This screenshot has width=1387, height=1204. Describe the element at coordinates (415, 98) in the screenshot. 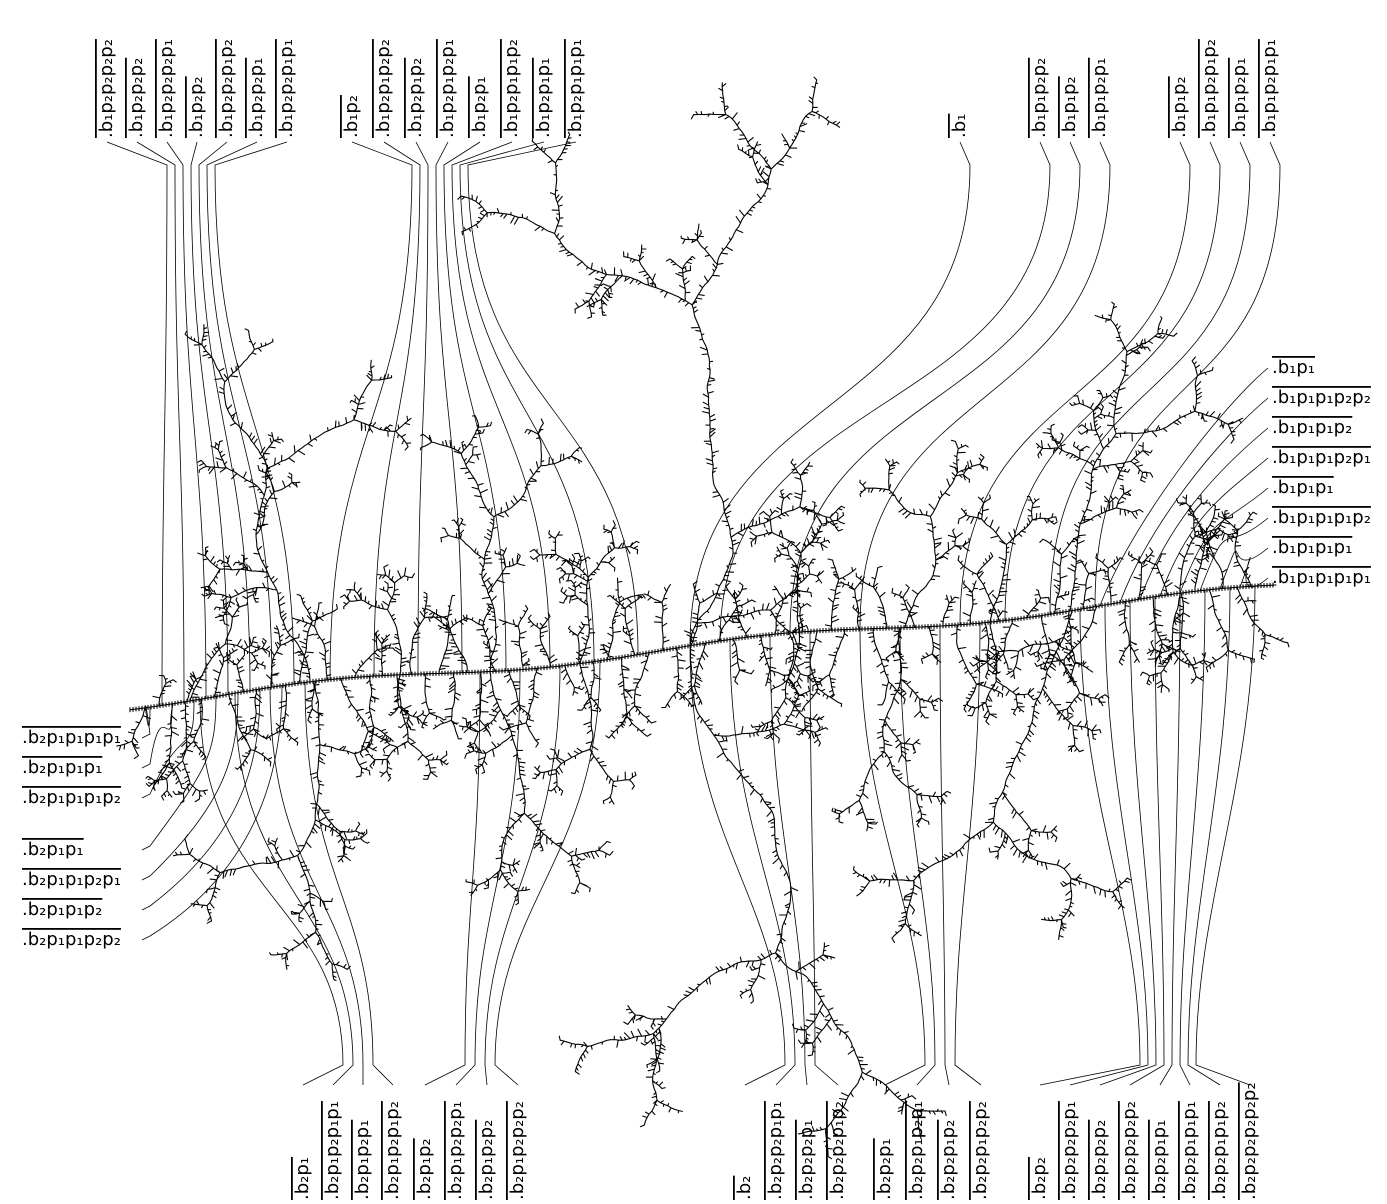

I see `ray-label: .b₁p₂p₁p₂` at that location.